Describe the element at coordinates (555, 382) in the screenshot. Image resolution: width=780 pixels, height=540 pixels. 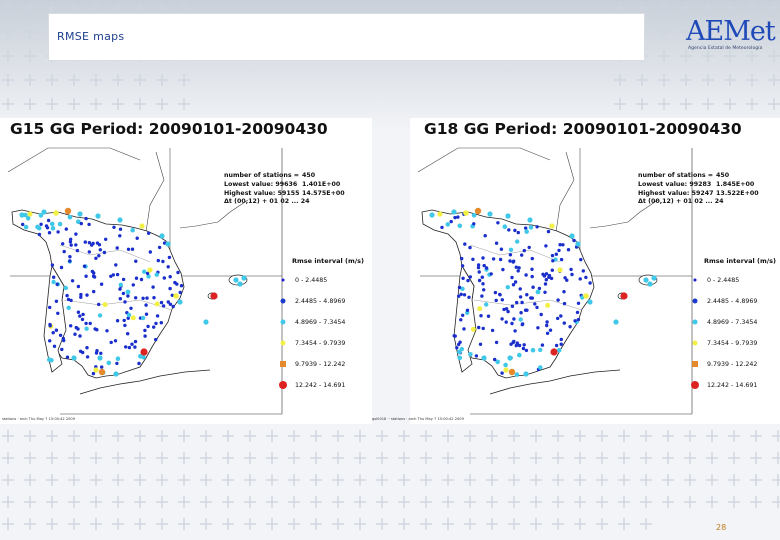
I see `africa-coastline` at that location.